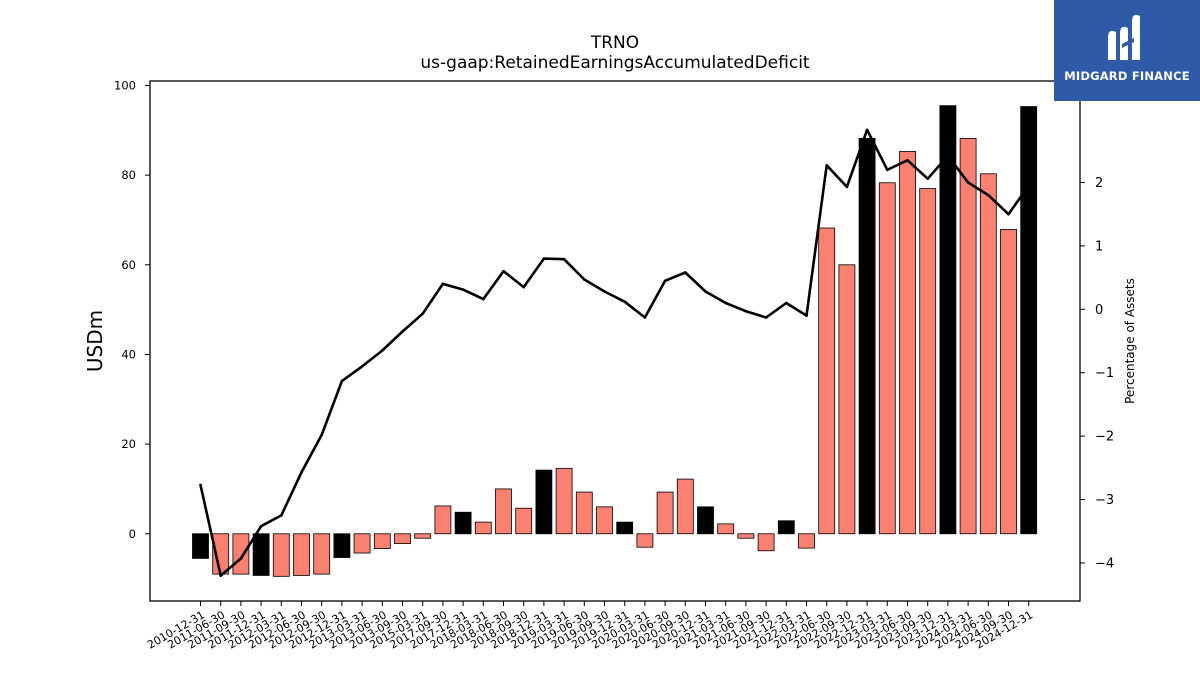 This screenshot has width=1200, height=675. What do you see at coordinates (1099, 310) in the screenshot?
I see `y-right-tick-label: 0` at bounding box center [1099, 310].